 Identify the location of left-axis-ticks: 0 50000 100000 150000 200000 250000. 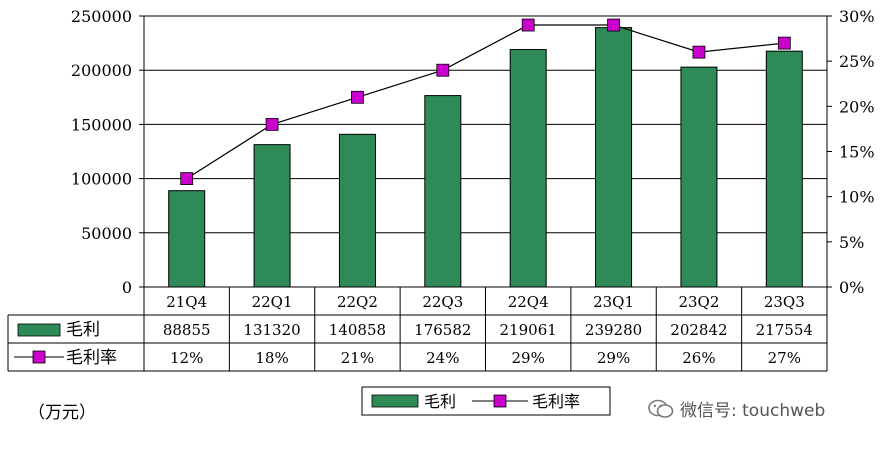
(107, 152).